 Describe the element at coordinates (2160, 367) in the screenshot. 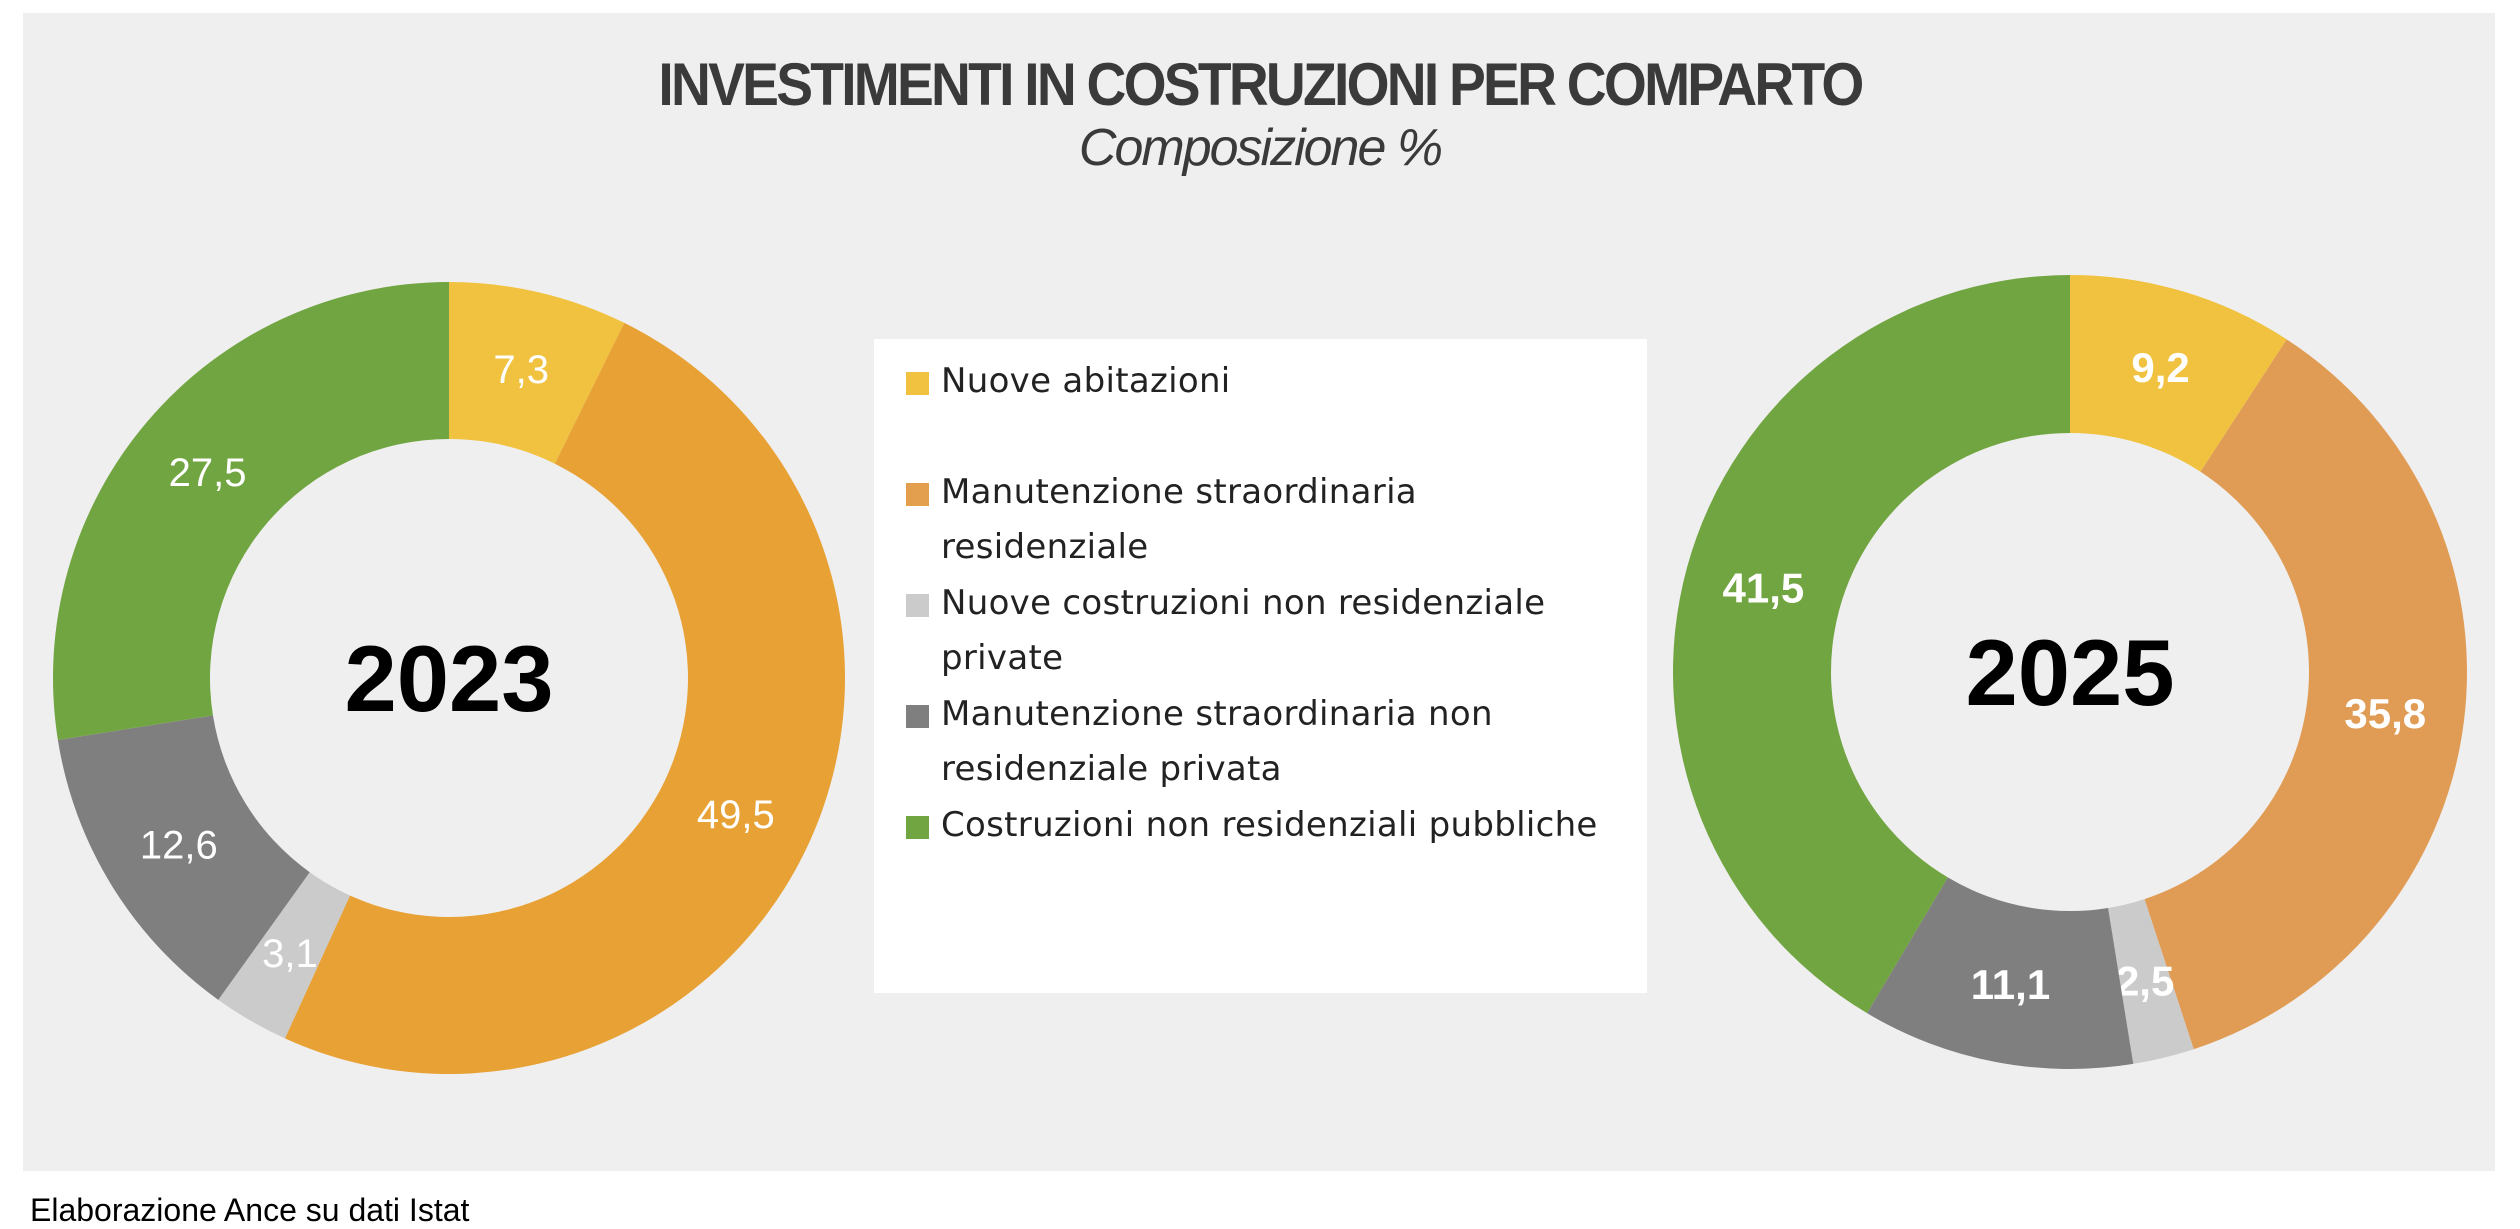

I see `data-label: 9,2` at that location.